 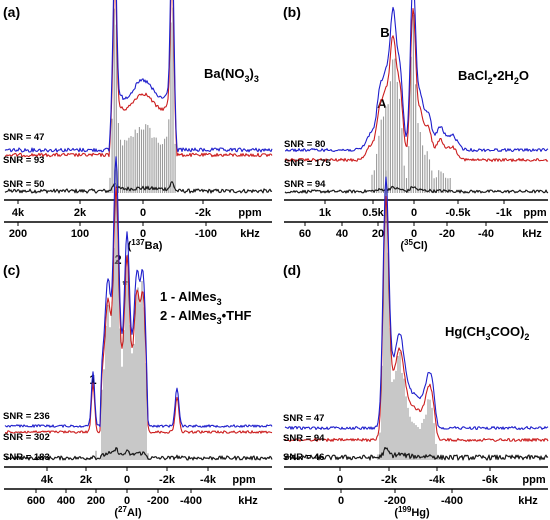 What do you see at coordinates (96, 501) in the screenshot?
I see `panel-c-khz-tick: 200` at bounding box center [96, 501].